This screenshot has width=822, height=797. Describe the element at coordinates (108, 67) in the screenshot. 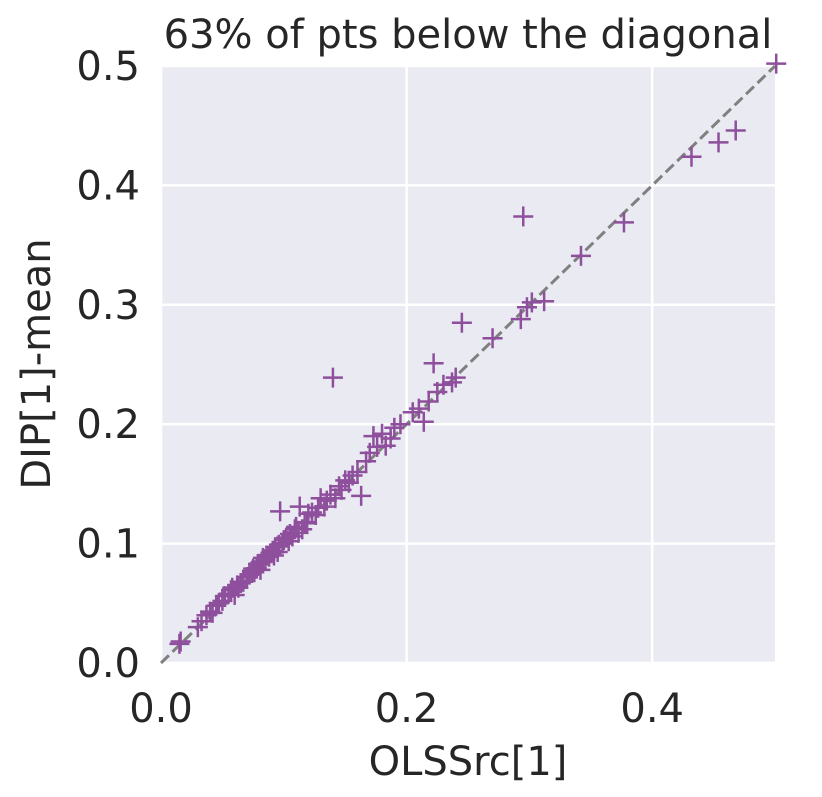

I see `y-tick-label: 0.5` at that location.